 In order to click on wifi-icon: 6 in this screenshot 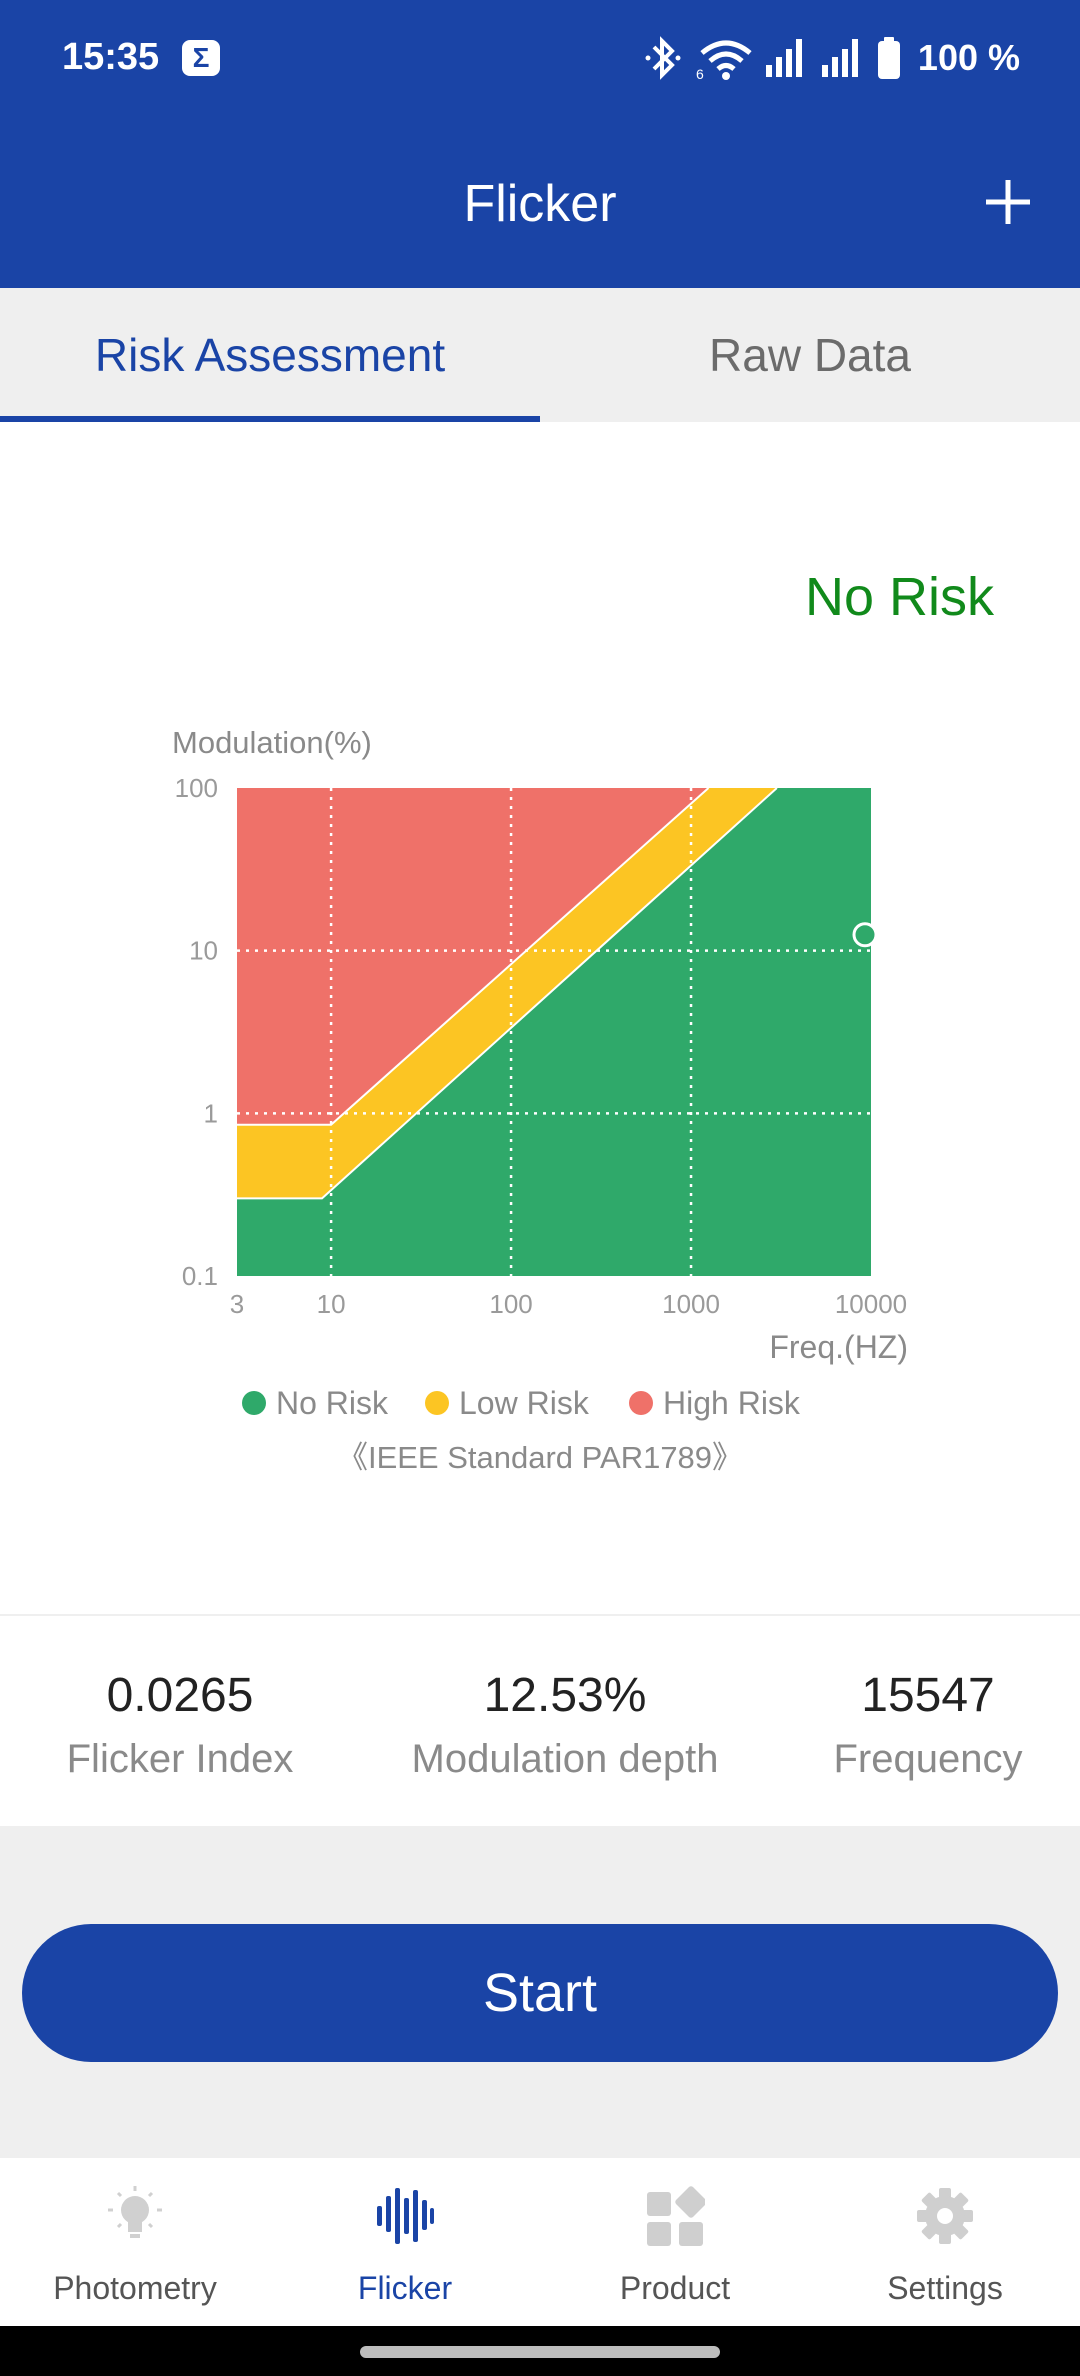, I will do `click(724, 60)`.